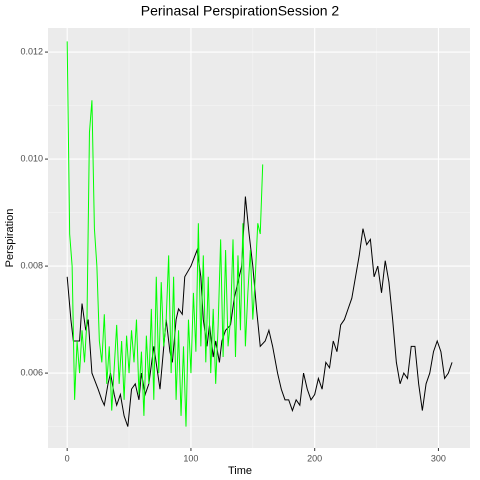 This screenshot has height=480, width=480. What do you see at coordinates (31, 51) in the screenshot?
I see `y-tick-label: 0.012` at bounding box center [31, 51].